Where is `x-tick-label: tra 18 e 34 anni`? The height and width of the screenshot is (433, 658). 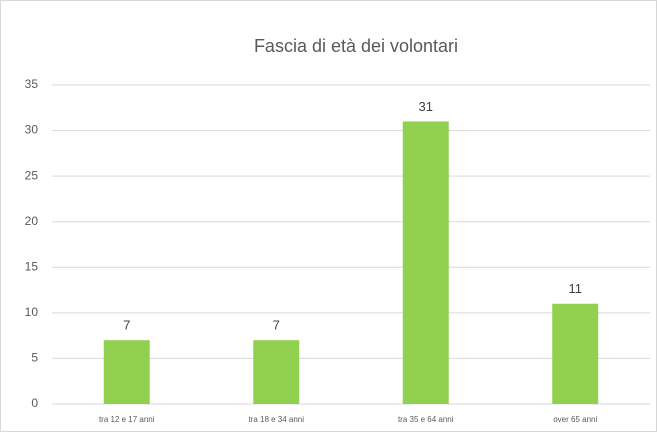
x-tick-label: tra 18 e 34 anni is located at coordinates (276, 419).